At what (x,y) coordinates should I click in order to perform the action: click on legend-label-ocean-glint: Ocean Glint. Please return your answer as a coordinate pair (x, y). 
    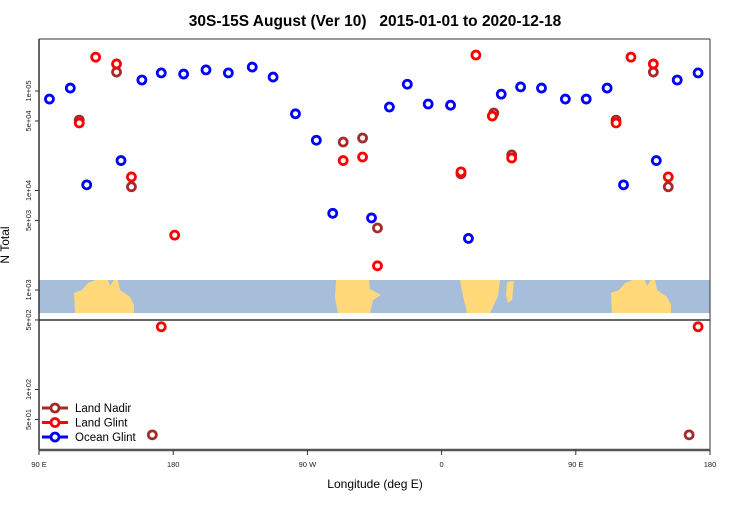
    Looking at the image, I should click on (106, 438).